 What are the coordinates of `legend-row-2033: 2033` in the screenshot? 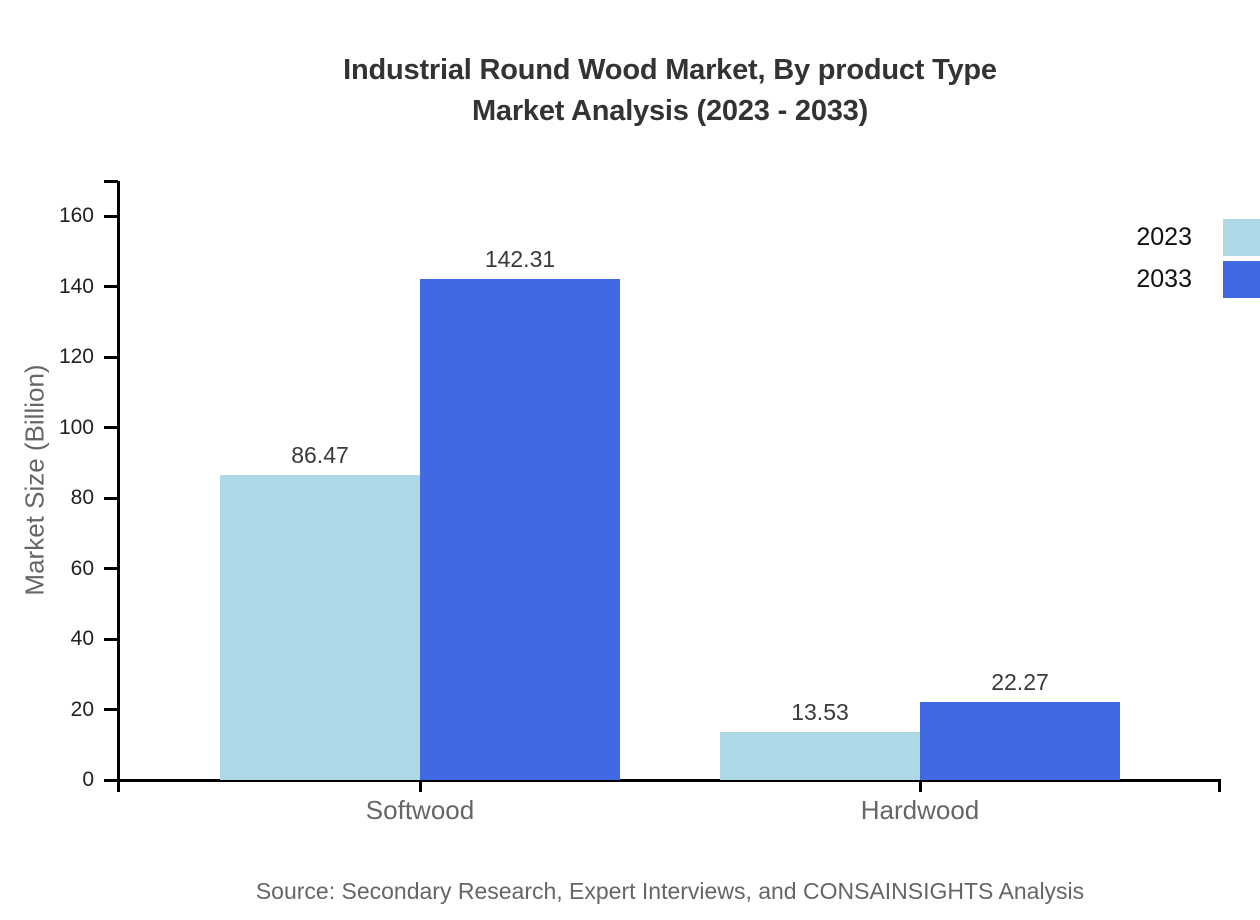 It's located at (1198, 279).